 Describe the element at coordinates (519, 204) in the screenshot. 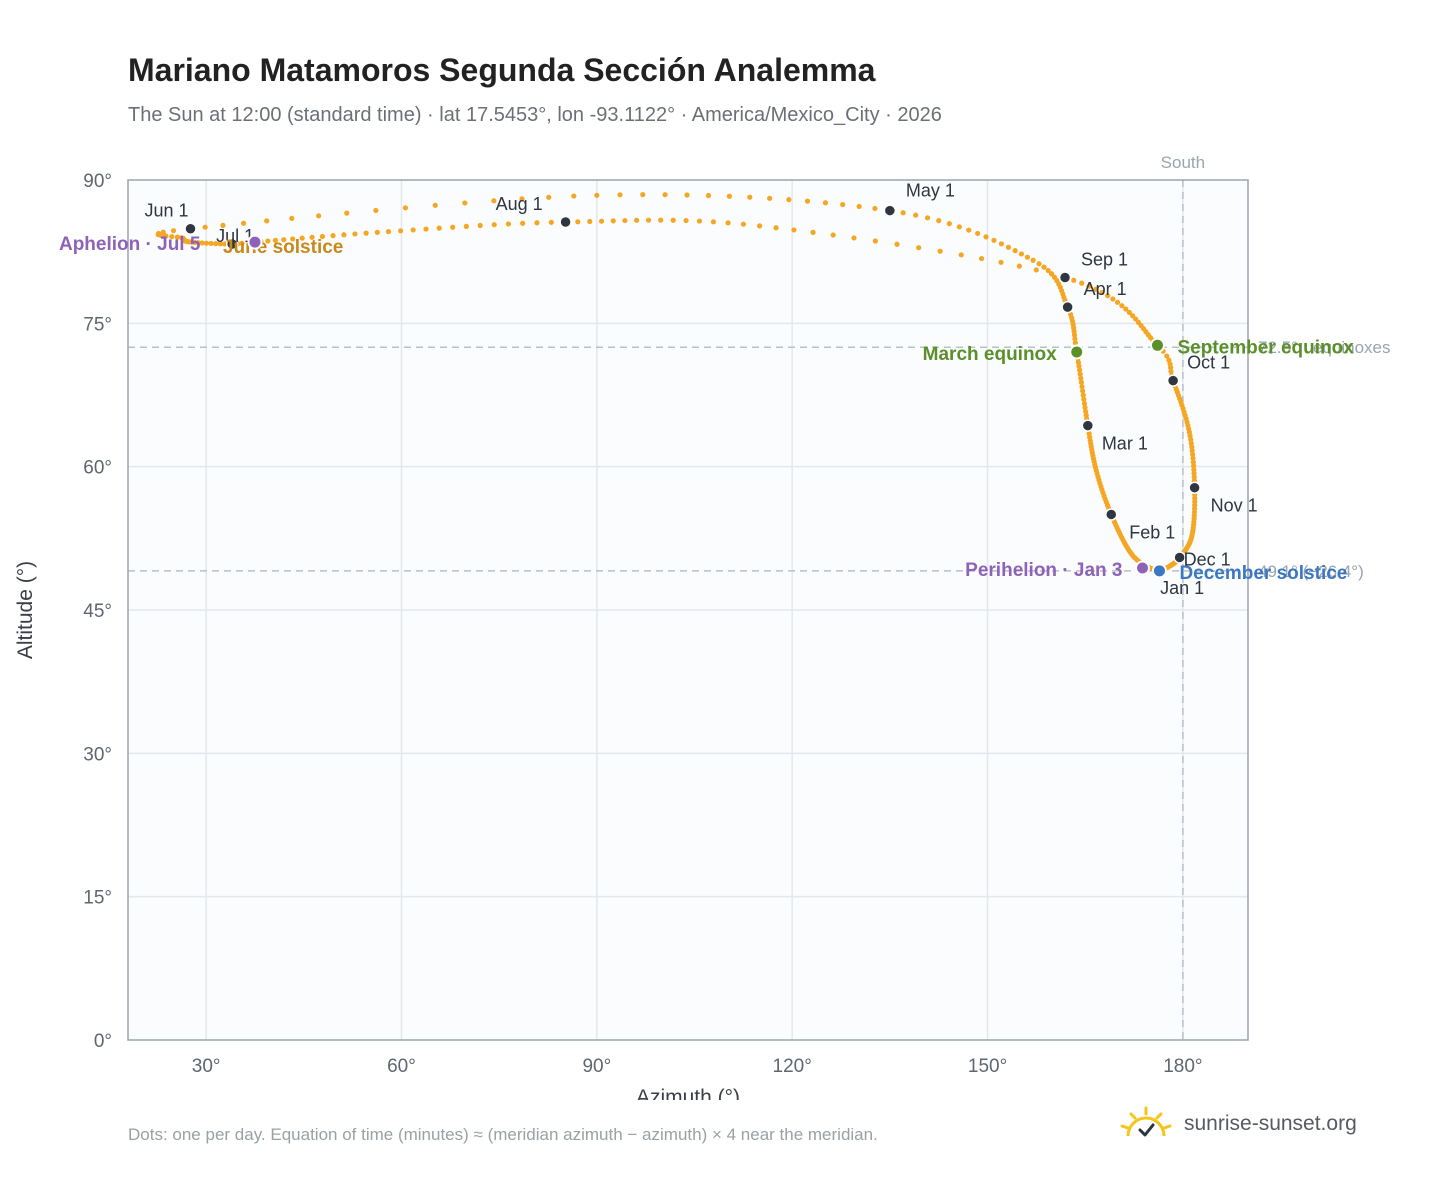

I see `month-label: Aug 1` at that location.